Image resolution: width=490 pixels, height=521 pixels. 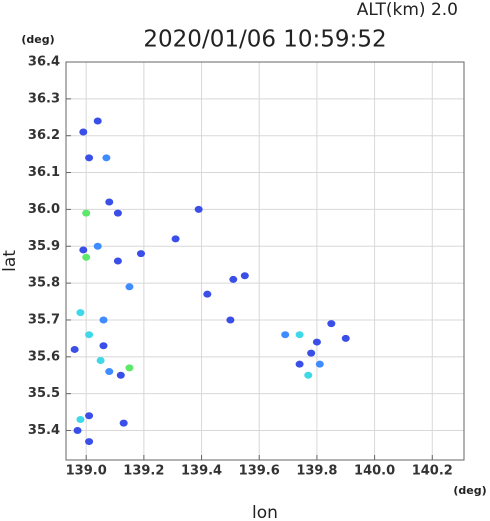 What do you see at coordinates (44, 62) in the screenshot?
I see `y-tick-label: 36.4` at bounding box center [44, 62].